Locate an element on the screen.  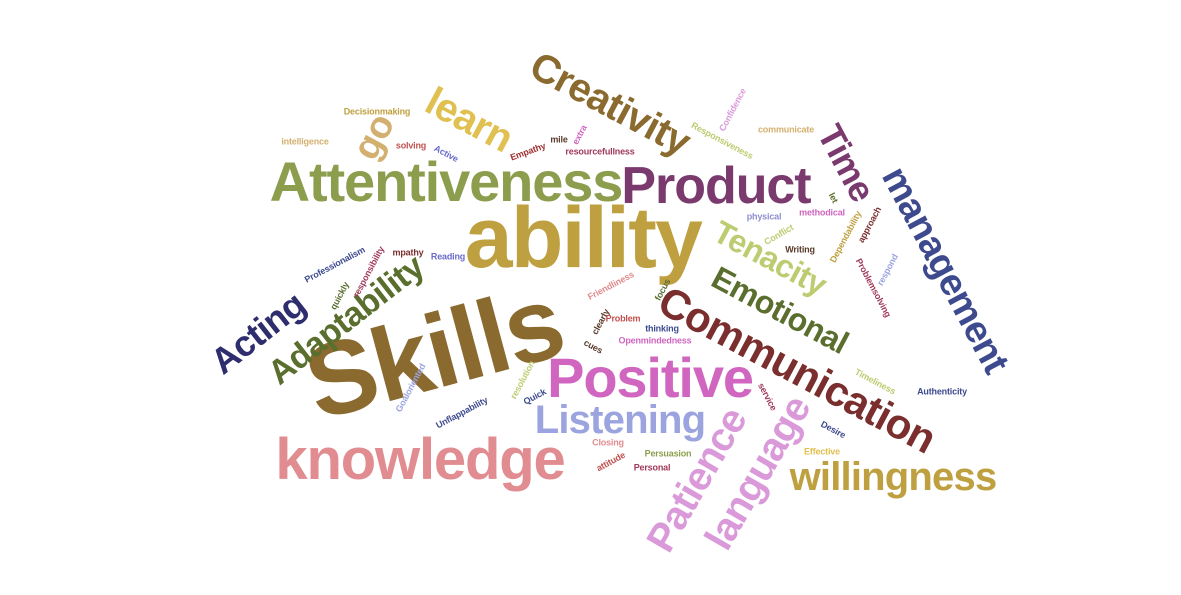
word-attitude: attitude is located at coordinates (610, 461).